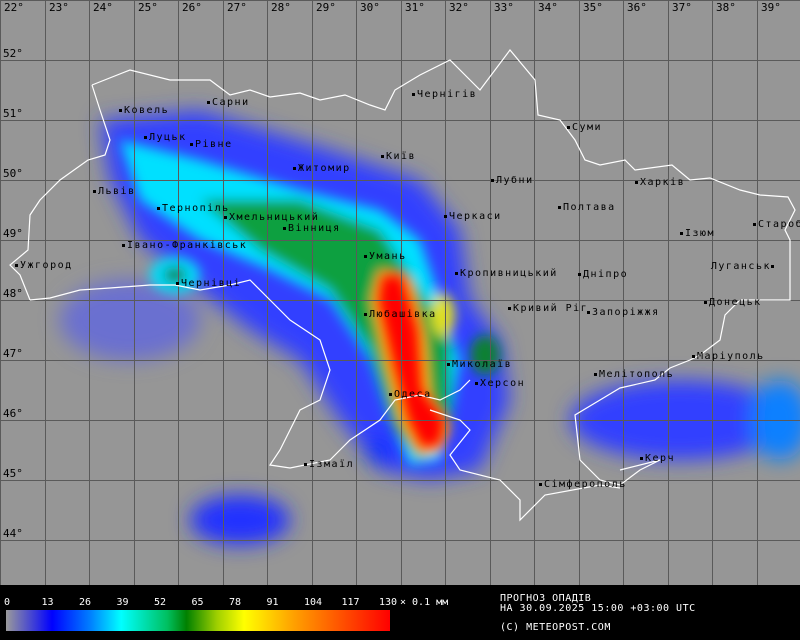 This screenshot has height=640, width=800. I want to click on latitude-label: 48°, so click(13, 293).